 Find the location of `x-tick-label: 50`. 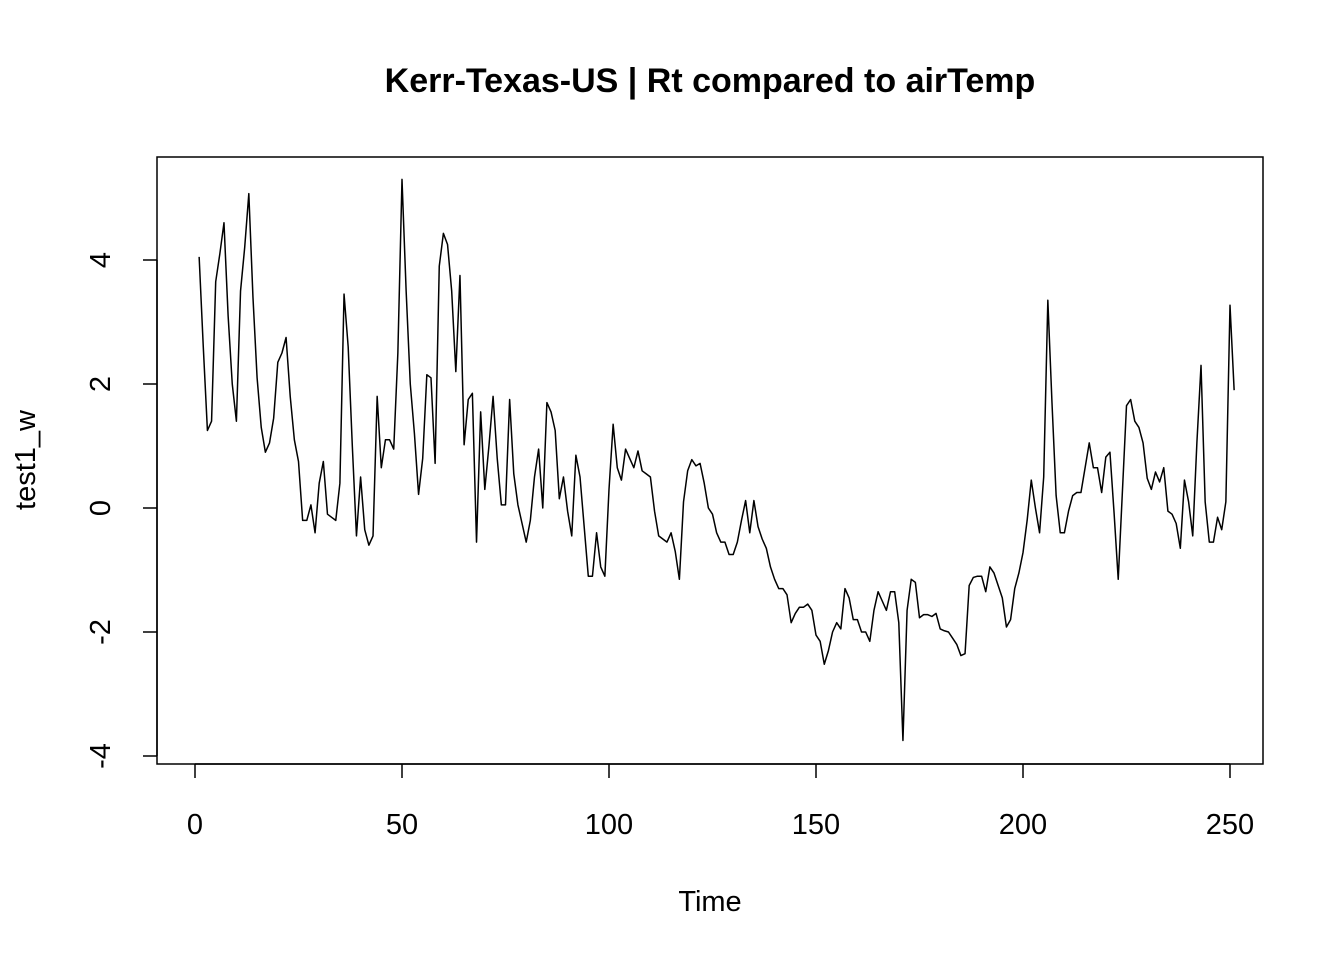

x-tick-label: 50 is located at coordinates (402, 825).